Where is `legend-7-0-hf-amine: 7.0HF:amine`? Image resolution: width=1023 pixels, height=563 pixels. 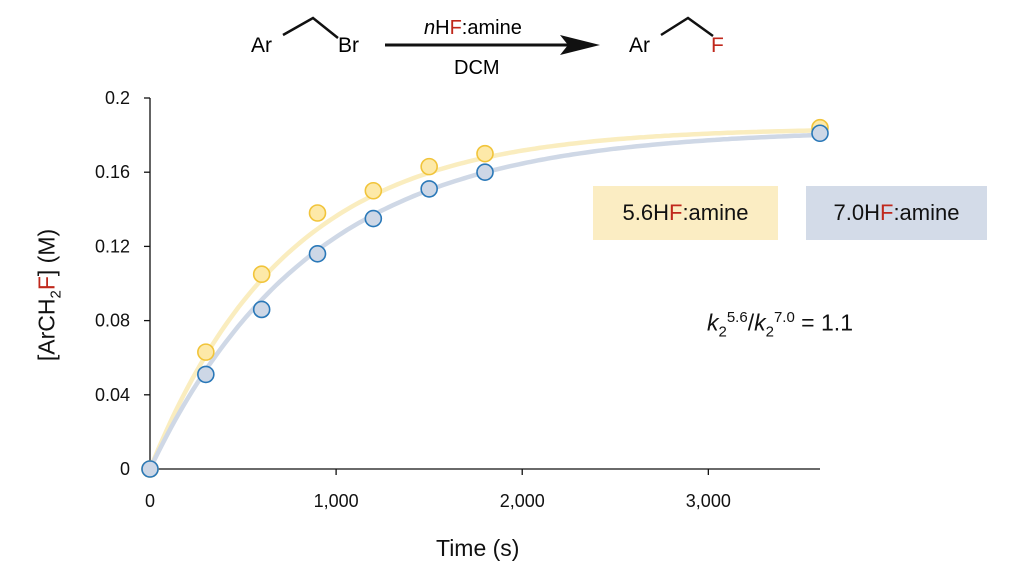
legend-7-0-hf-amine: 7.0HF:amine is located at coordinates (896, 213).